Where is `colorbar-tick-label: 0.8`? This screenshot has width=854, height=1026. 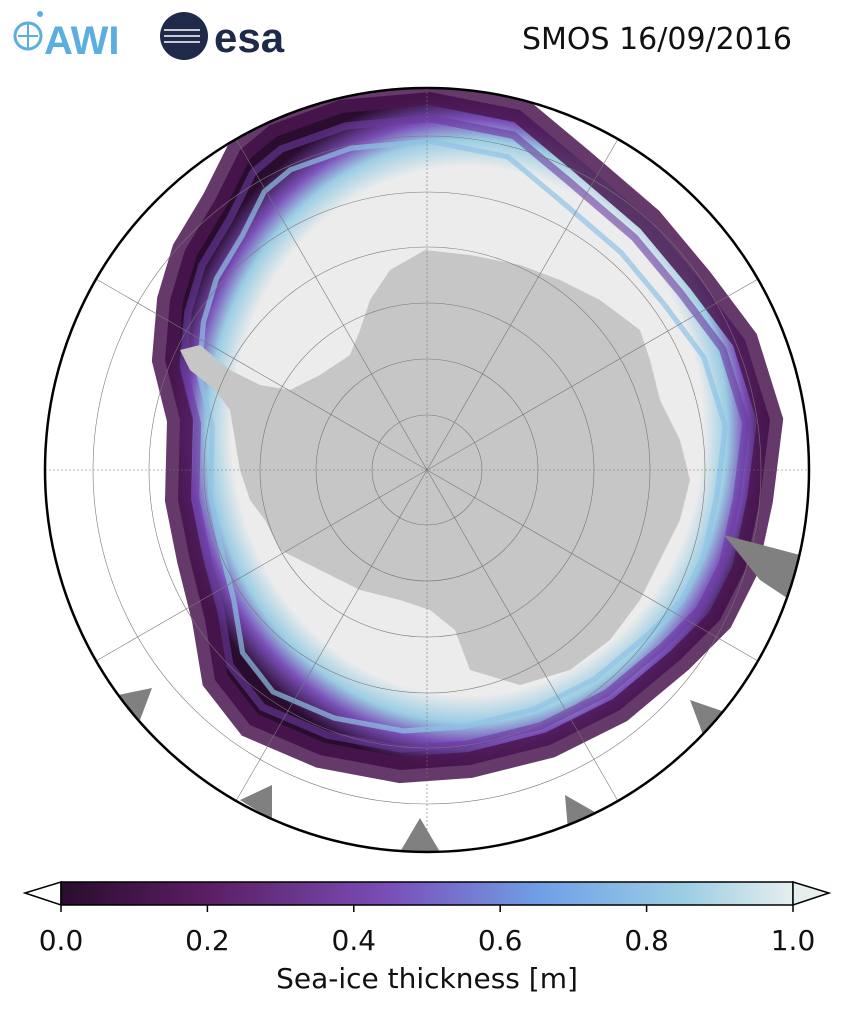
colorbar-tick-label: 0.8 is located at coordinates (646, 940).